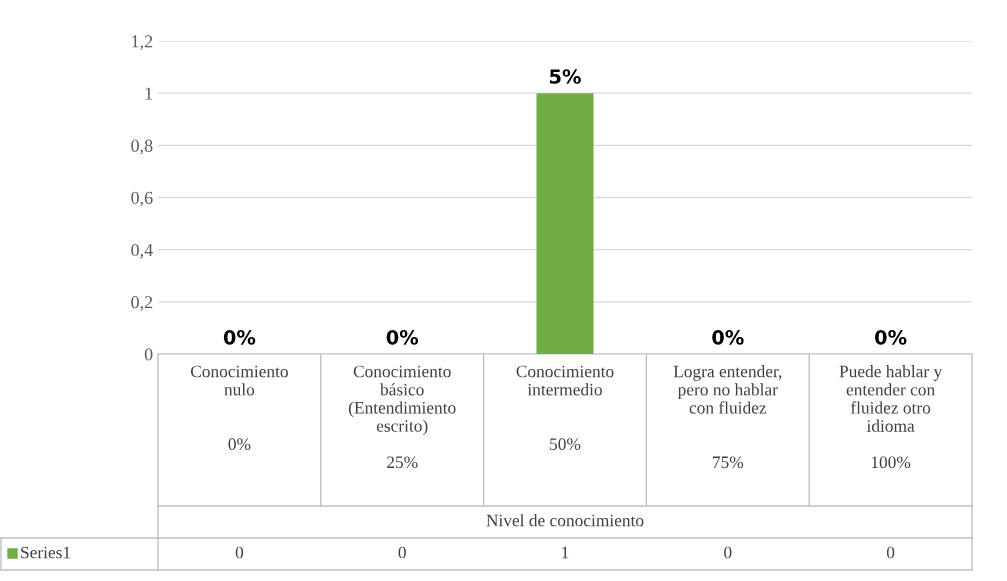 This screenshot has width=1007, height=581. Describe the element at coordinates (727, 417) in the screenshot. I see `category-label: Logra entender, pero no hablar con fluidez 75%` at that location.